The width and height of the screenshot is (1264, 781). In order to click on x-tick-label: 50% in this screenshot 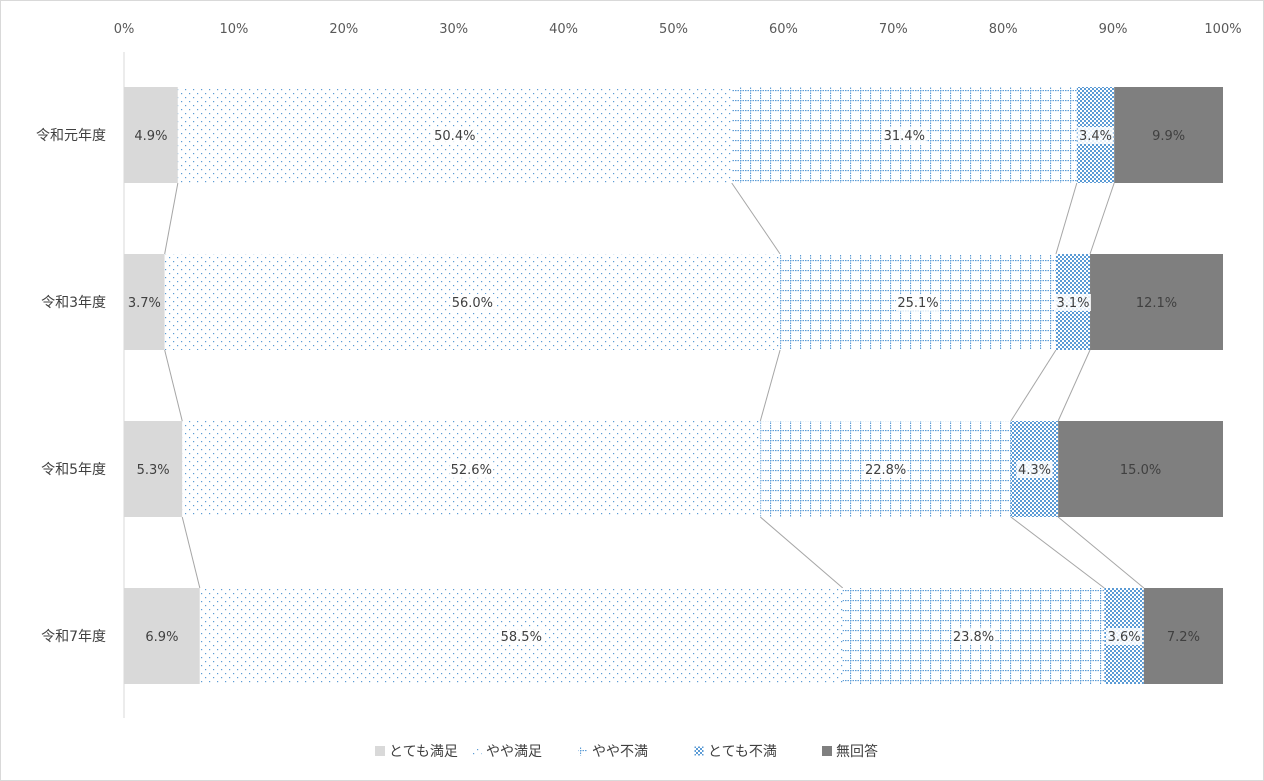, I will do `click(673, 29)`.